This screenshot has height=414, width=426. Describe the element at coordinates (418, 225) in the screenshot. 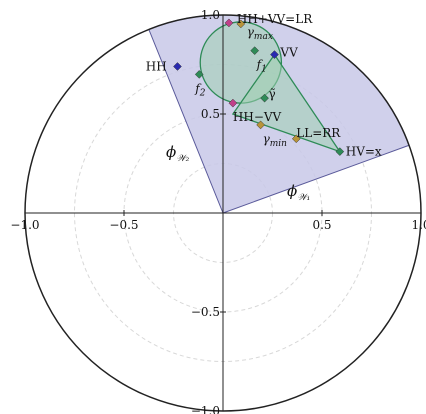

I see `x-tick-label-3: 1.0` at that location.